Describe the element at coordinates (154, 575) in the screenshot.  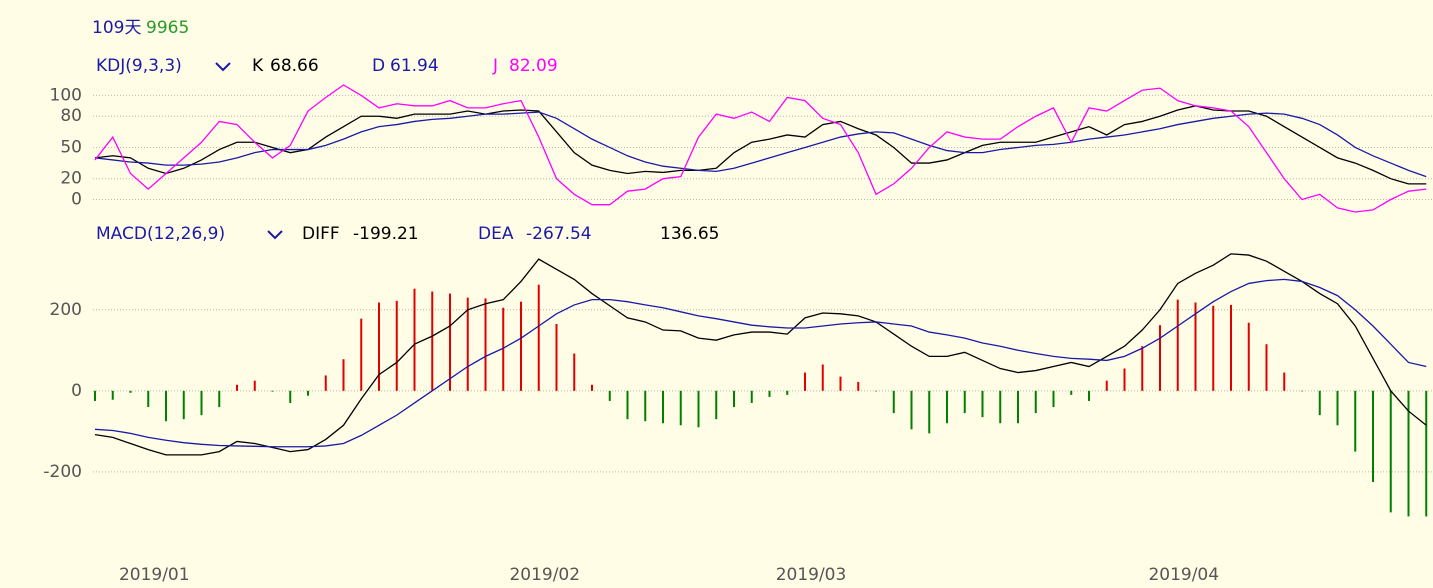
I see `x-tick-label: 2019/01` at that location.